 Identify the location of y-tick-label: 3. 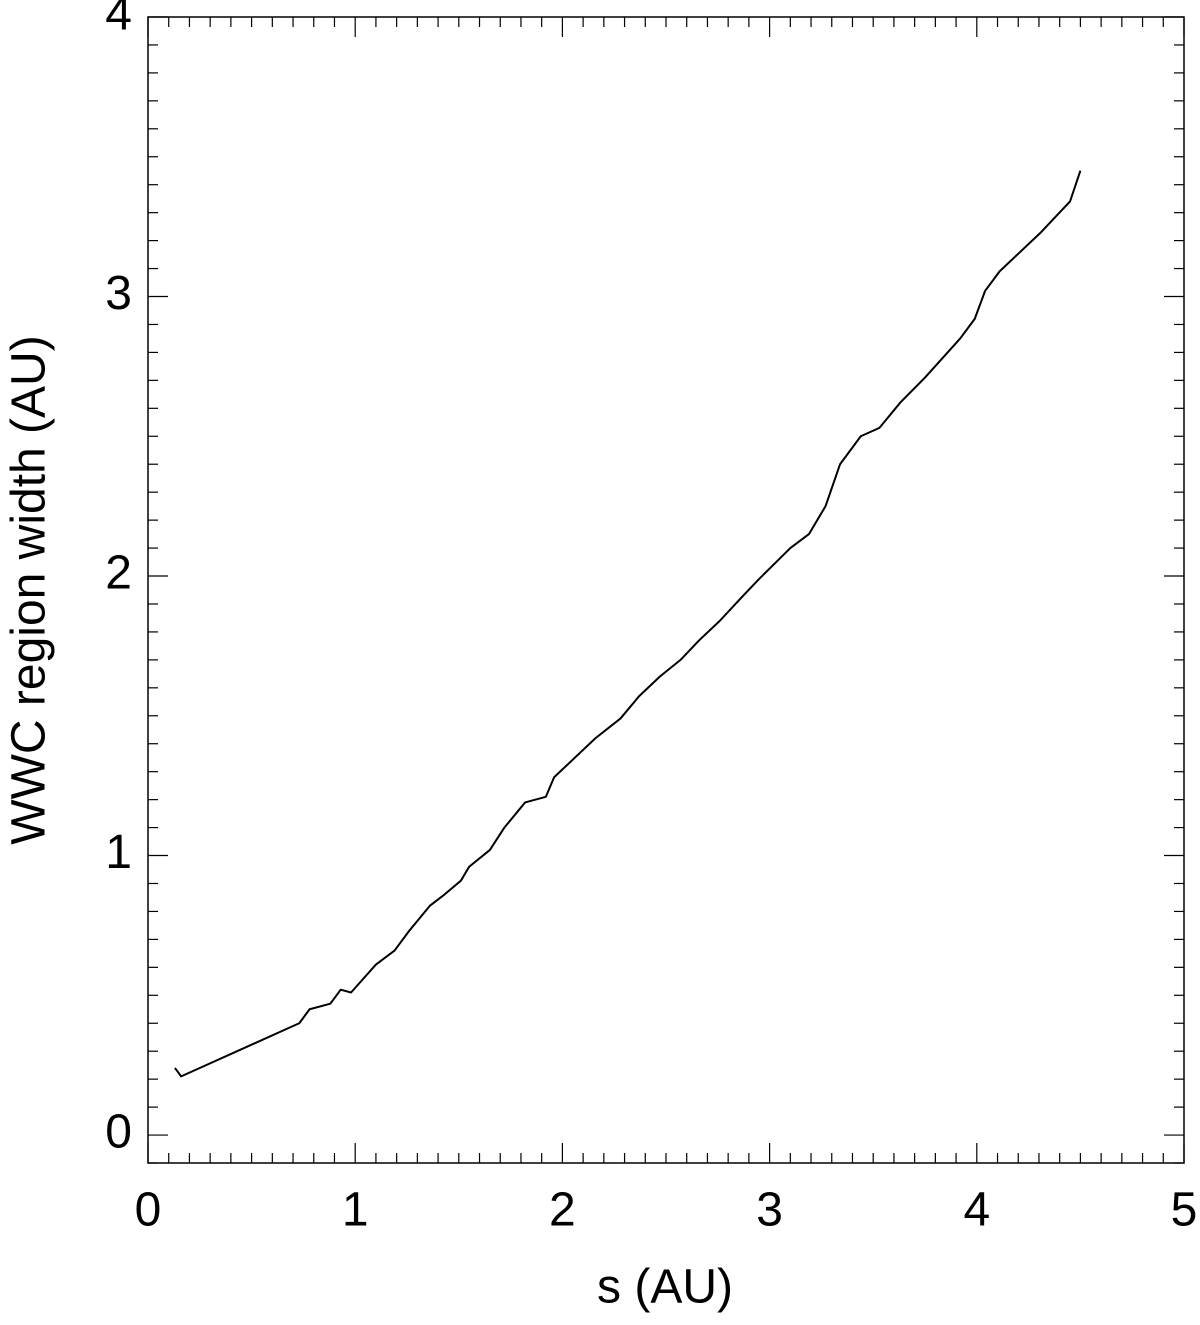
(118, 293).